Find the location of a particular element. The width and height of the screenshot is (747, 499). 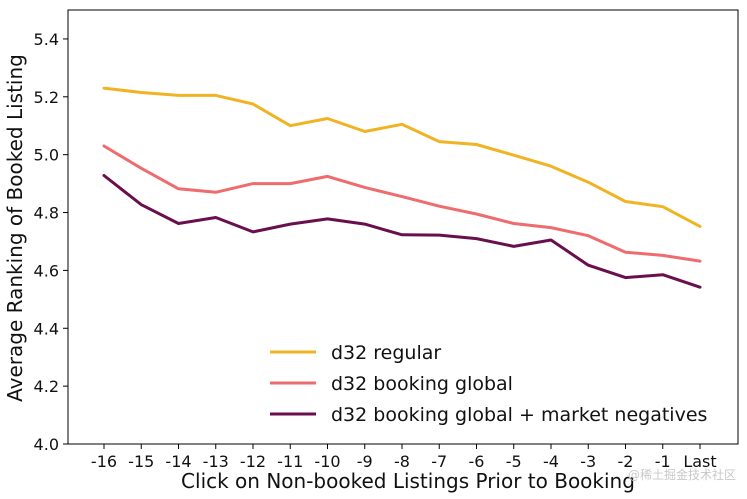

watermark-text: @稀土掘金技术社区 is located at coordinates (682, 474).